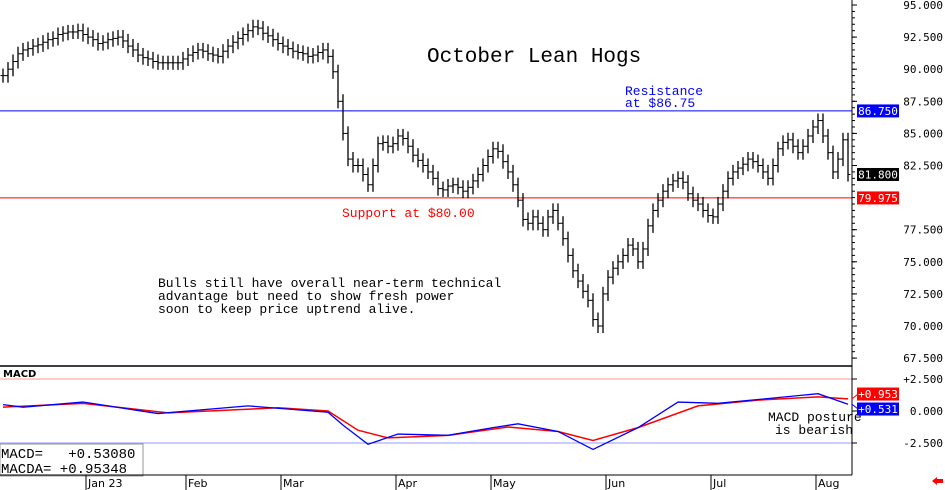  I want to click on price-tick-label: 90.000, so click(923, 69).